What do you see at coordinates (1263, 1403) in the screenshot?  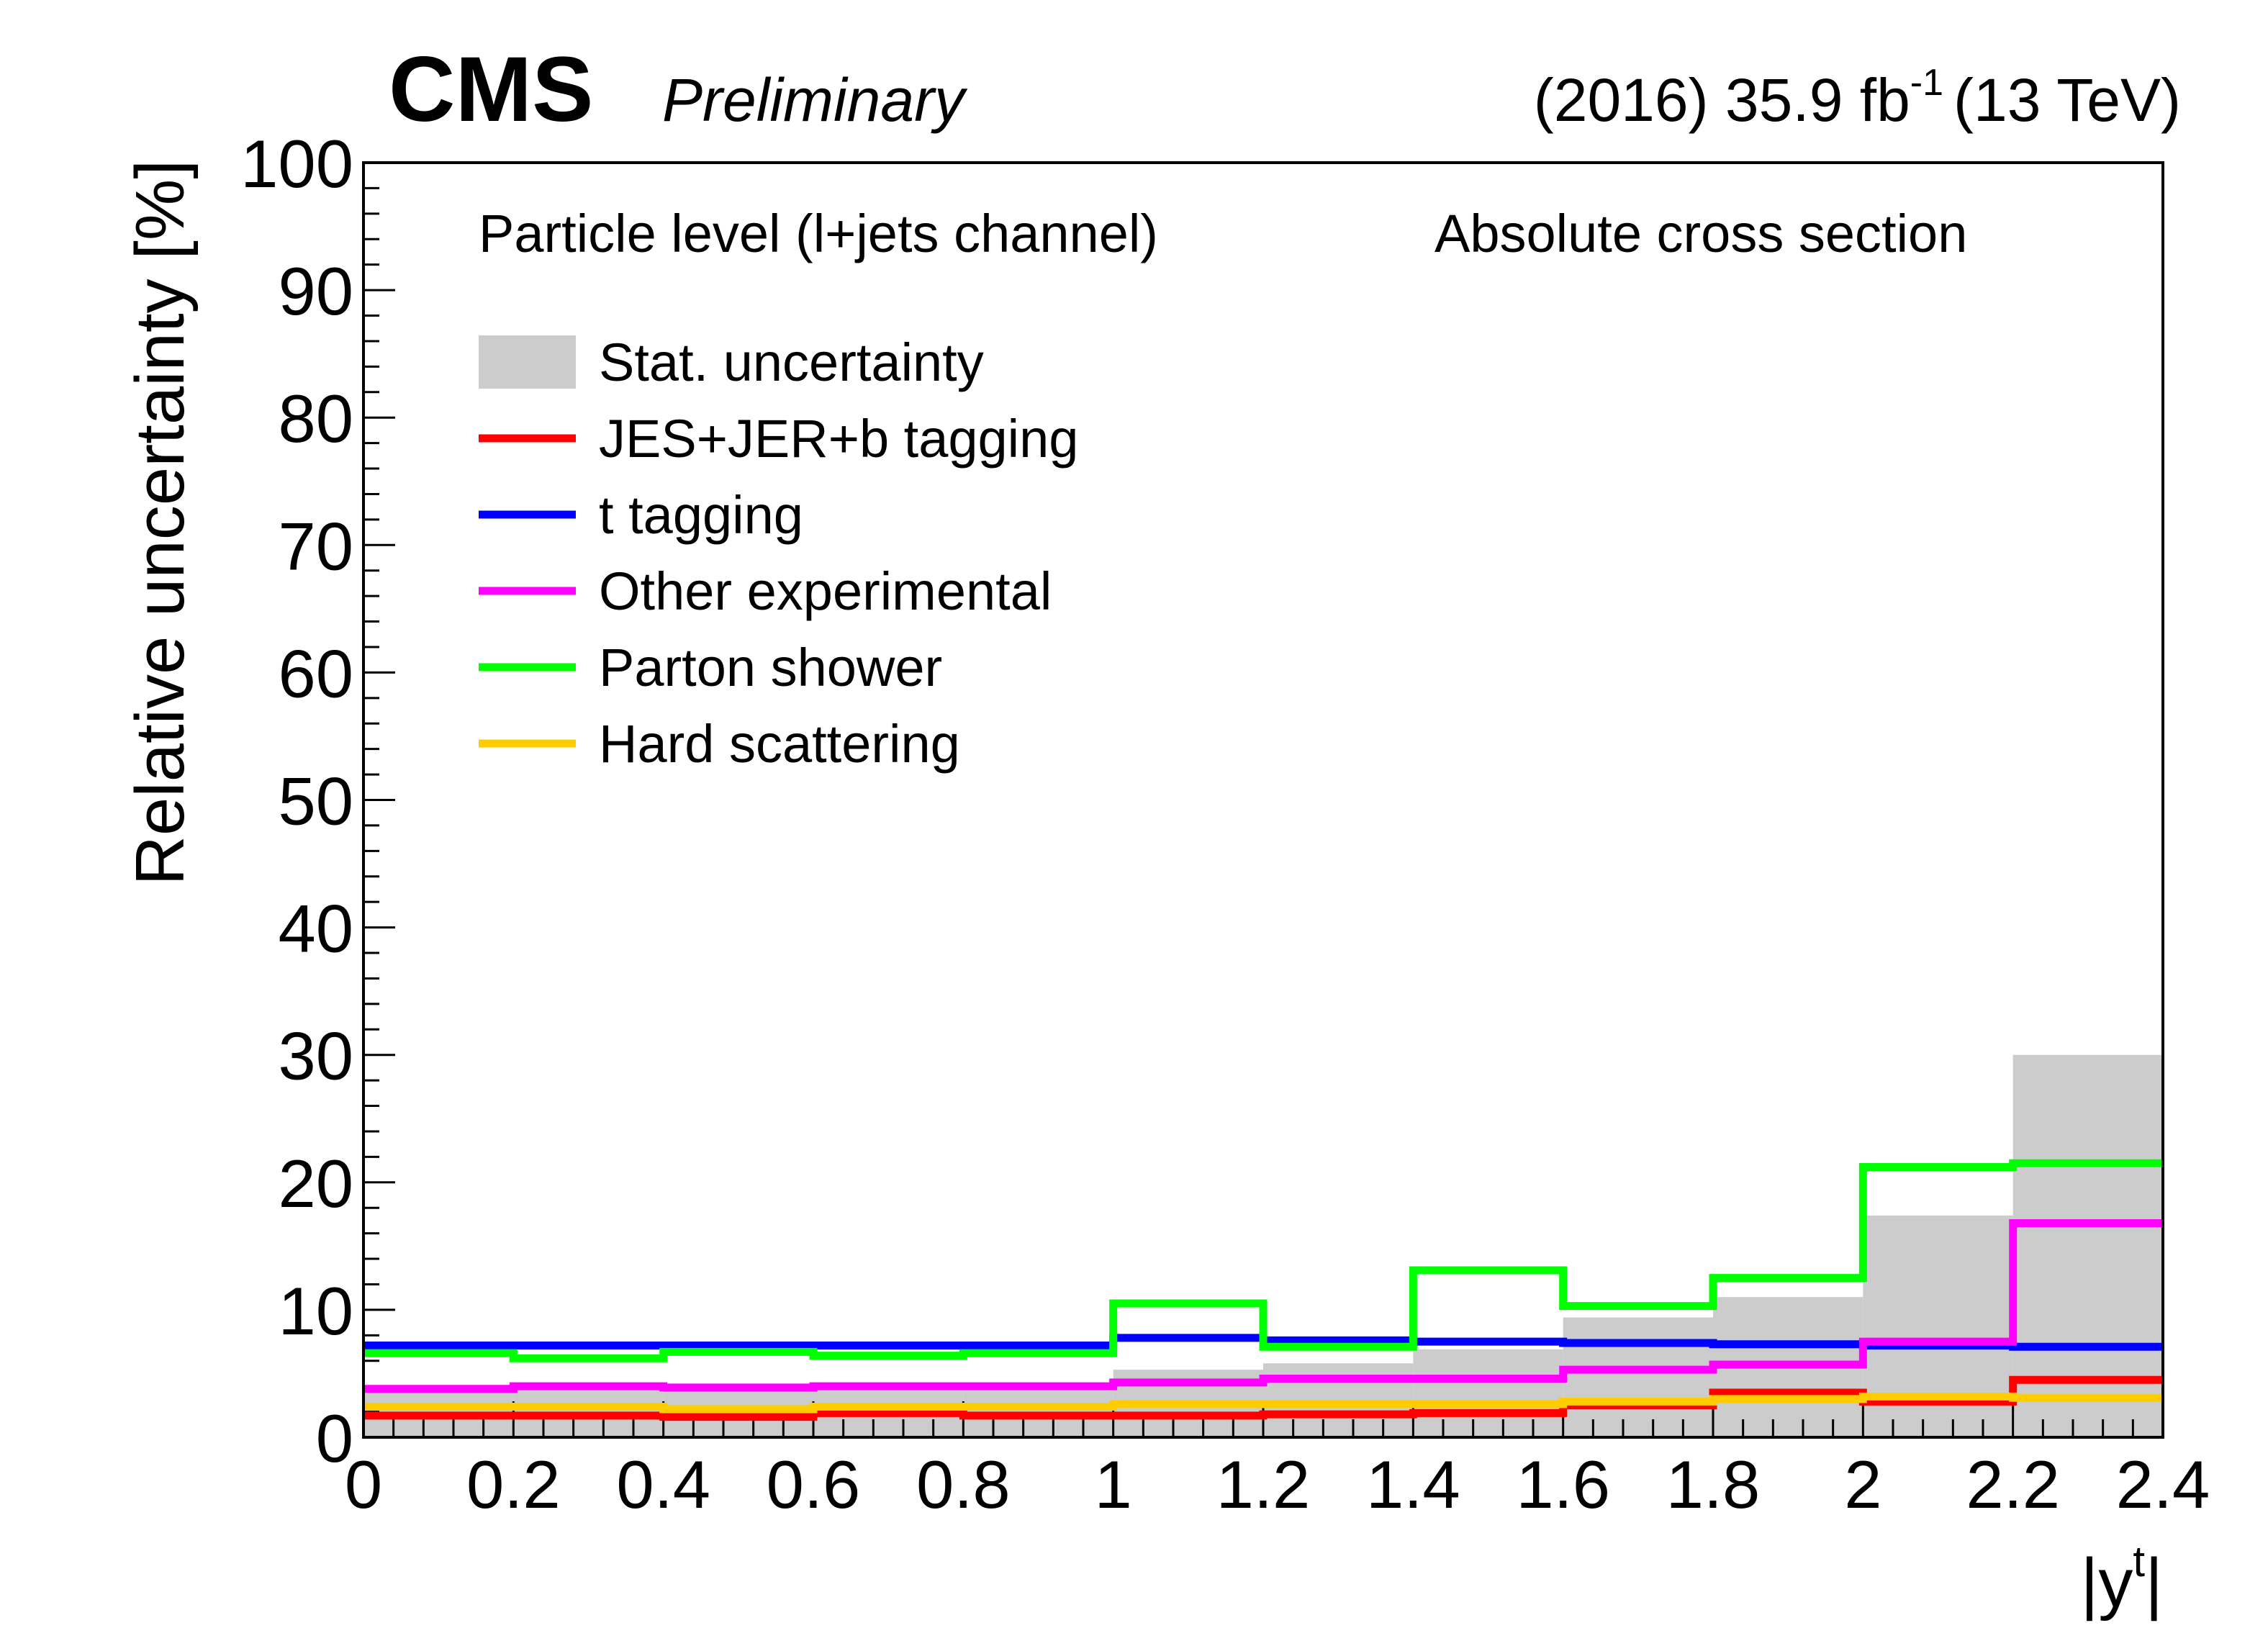 I see `series-hard-scattering-line` at bounding box center [1263, 1403].